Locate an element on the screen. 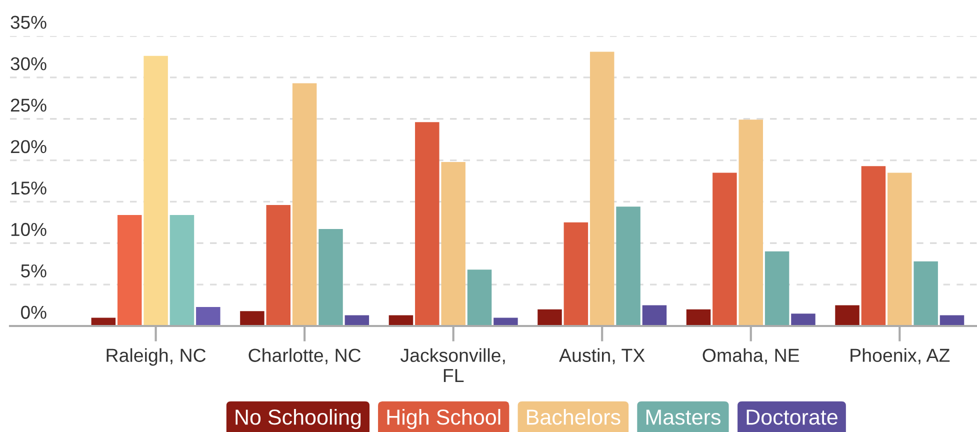  y-tick-label: 0% is located at coordinates (33, 312).